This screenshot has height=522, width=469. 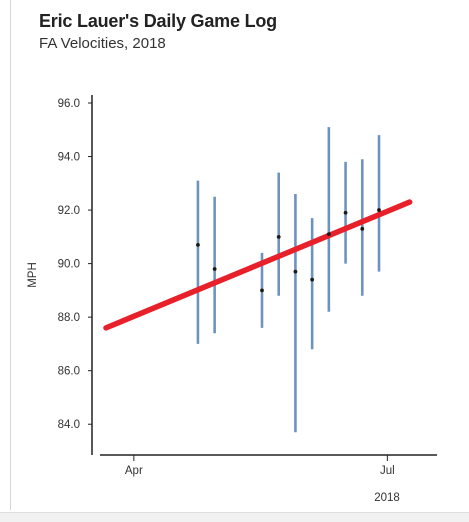 What do you see at coordinates (158, 21) in the screenshot?
I see `chart-title: Eric Lauer's Daily Game Log` at bounding box center [158, 21].